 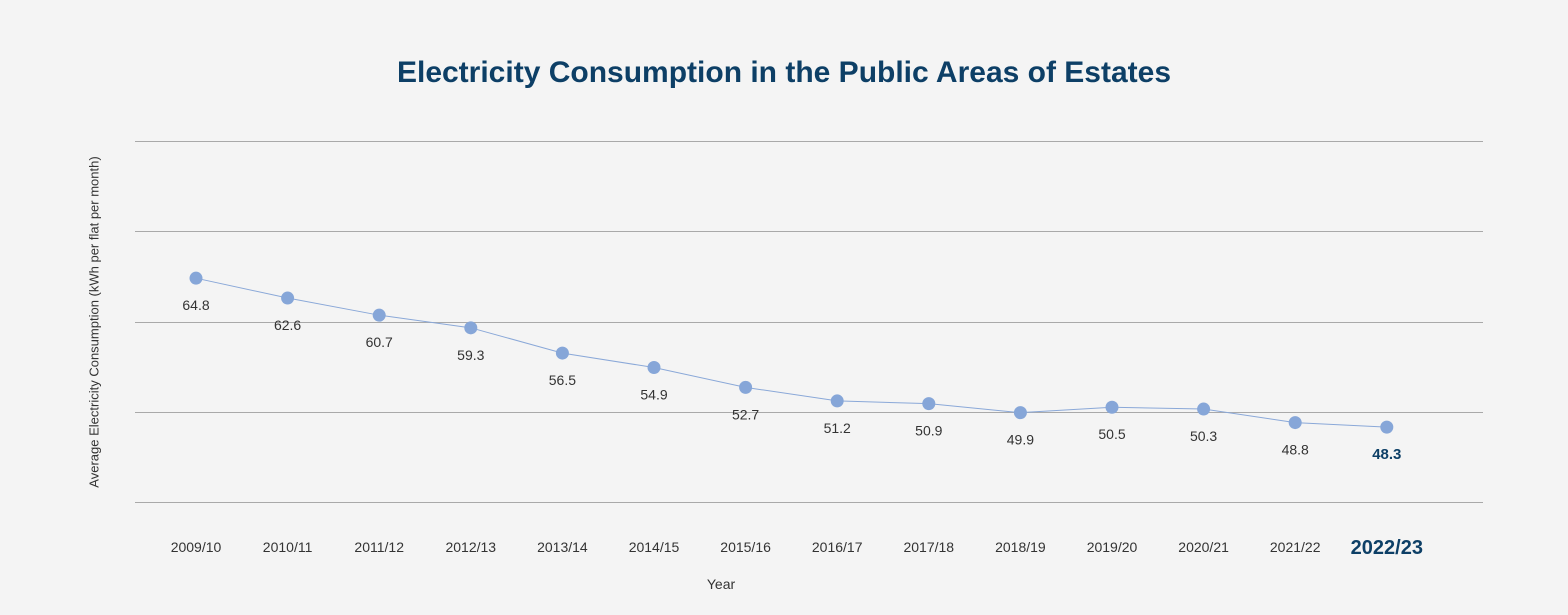 What do you see at coordinates (837, 547) in the screenshot?
I see `x-tick-label: 2016/17` at bounding box center [837, 547].